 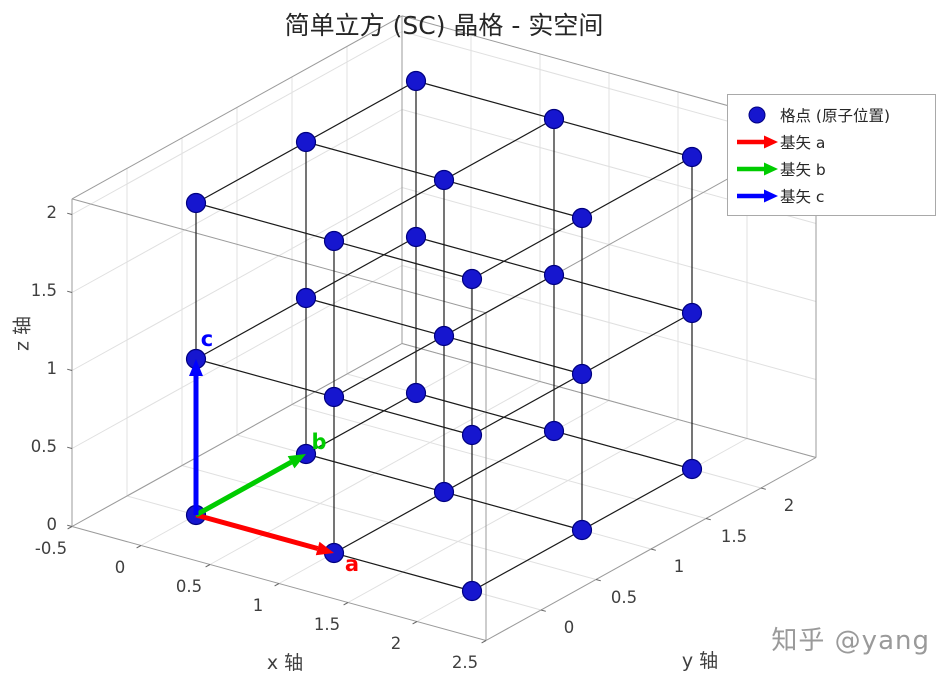 I want to click on basis-vector-b-shaft, so click(x=243, y=489).